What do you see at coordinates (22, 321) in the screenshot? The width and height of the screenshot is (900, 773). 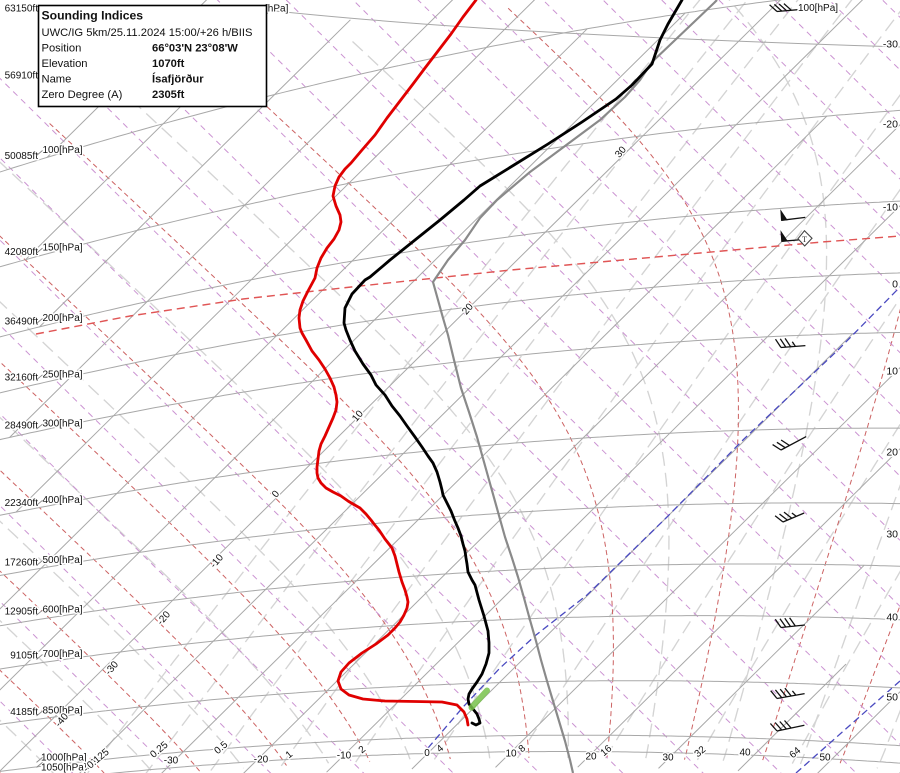 I see `svg-text: 36490ft` at bounding box center [22, 321].